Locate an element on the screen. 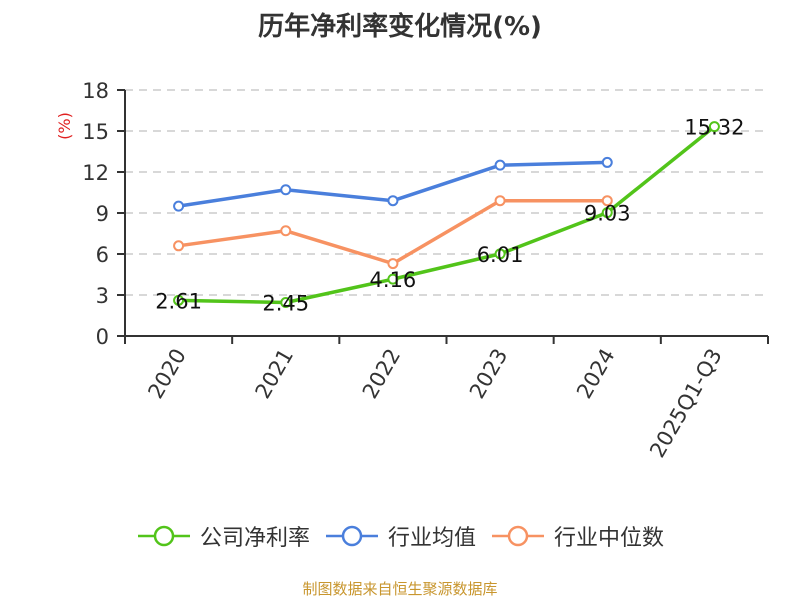 Image resolution: width=800 pixels, height=600 pixels. y-tick-label: 18 is located at coordinates (95, 91).